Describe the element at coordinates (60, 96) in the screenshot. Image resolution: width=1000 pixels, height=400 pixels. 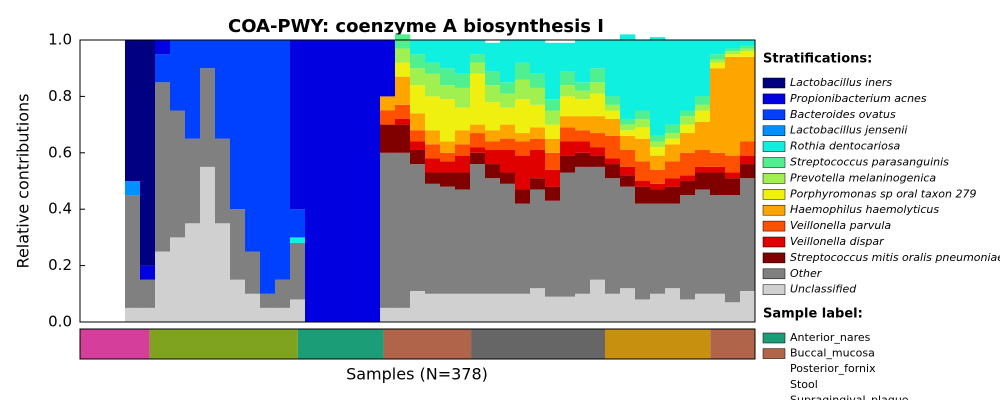
I see `y-tick-label: 0.8` at that location.